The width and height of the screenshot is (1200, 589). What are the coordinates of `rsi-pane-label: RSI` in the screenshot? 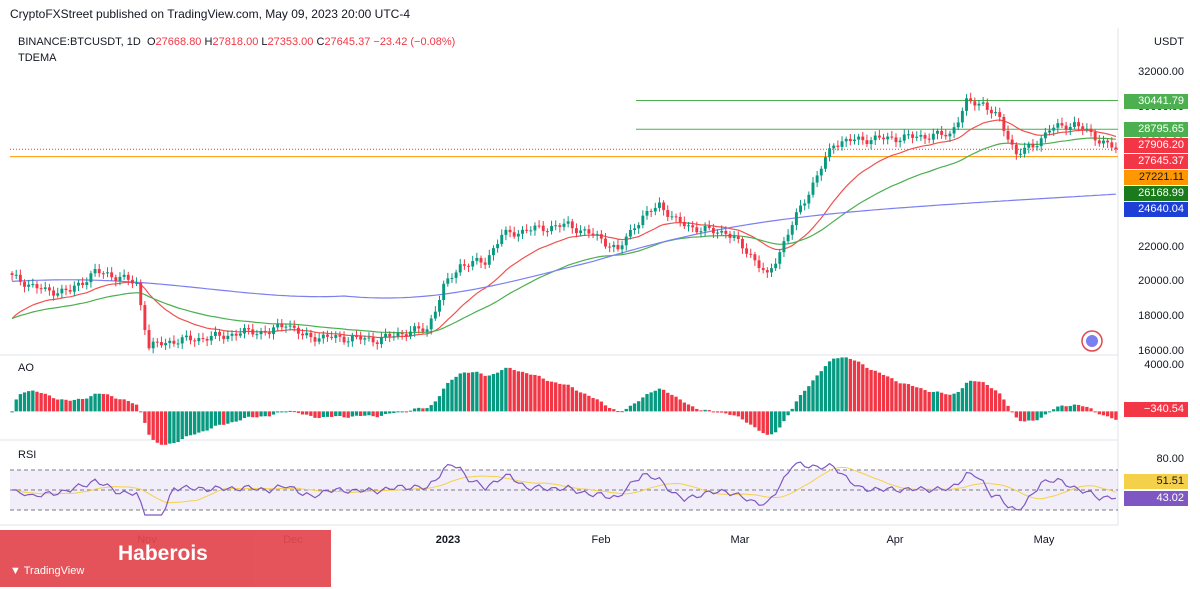 It's located at (27, 455).